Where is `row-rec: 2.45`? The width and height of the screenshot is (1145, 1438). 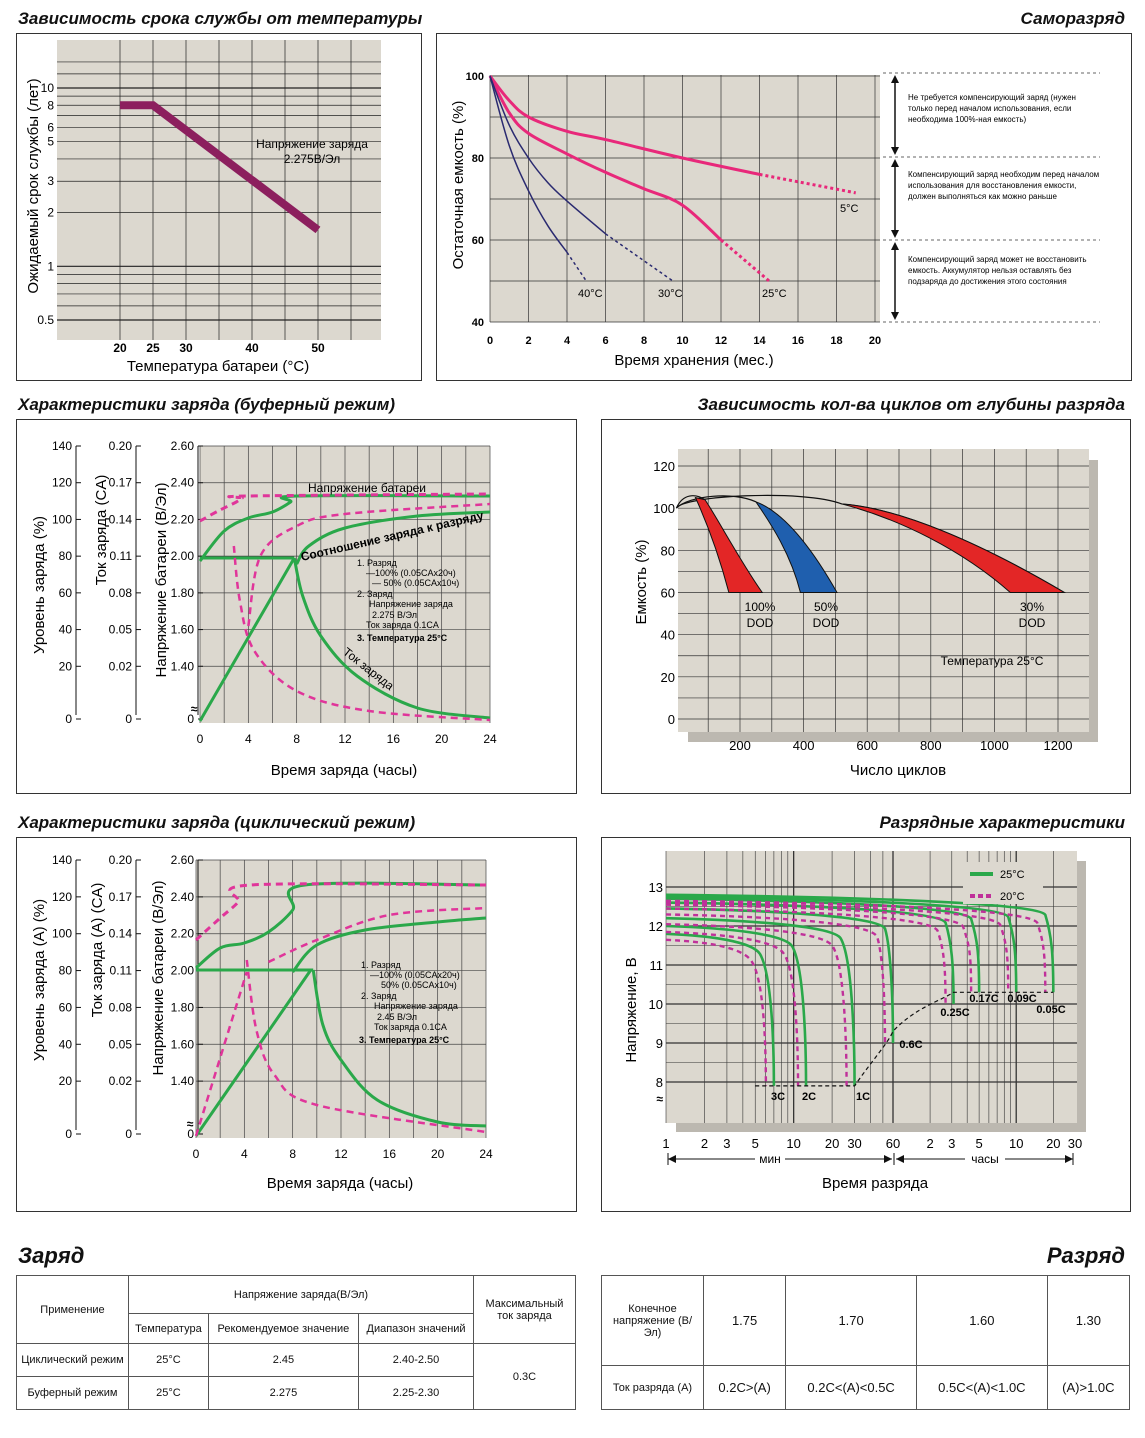 row-rec: 2.45 is located at coordinates (283, 1360).